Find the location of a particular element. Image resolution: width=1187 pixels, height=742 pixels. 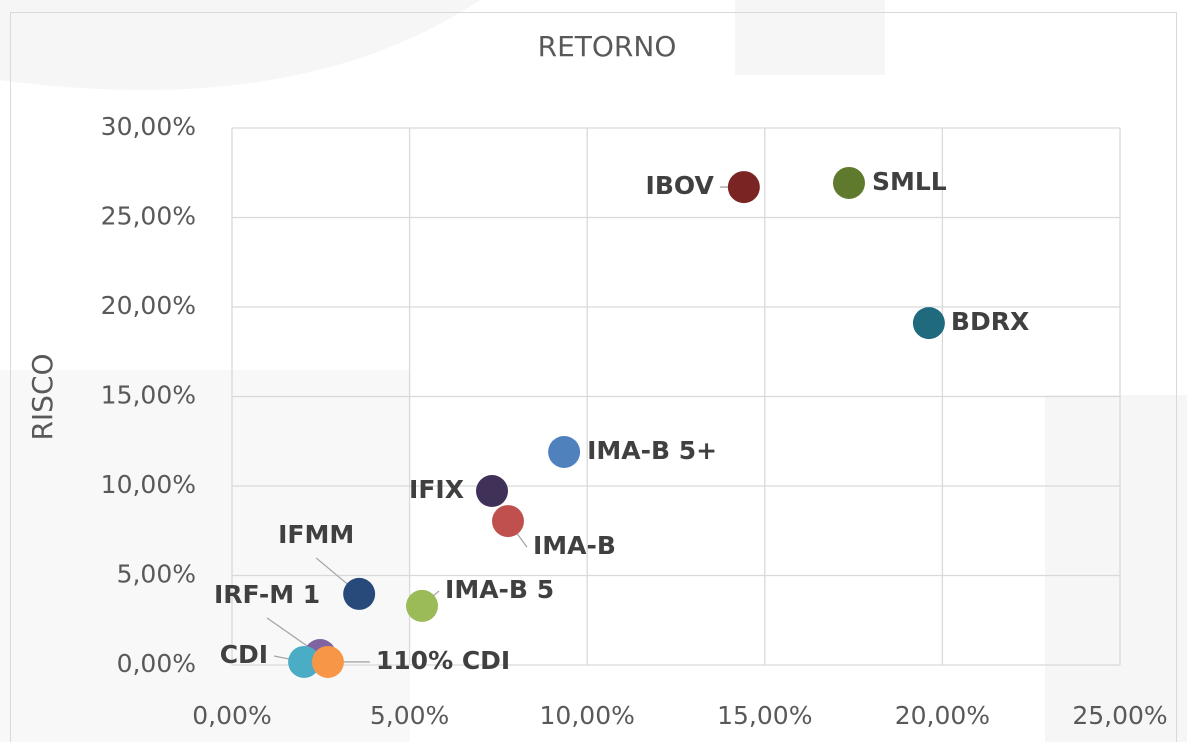

x-tick-label: 5,00% is located at coordinates (409, 715).